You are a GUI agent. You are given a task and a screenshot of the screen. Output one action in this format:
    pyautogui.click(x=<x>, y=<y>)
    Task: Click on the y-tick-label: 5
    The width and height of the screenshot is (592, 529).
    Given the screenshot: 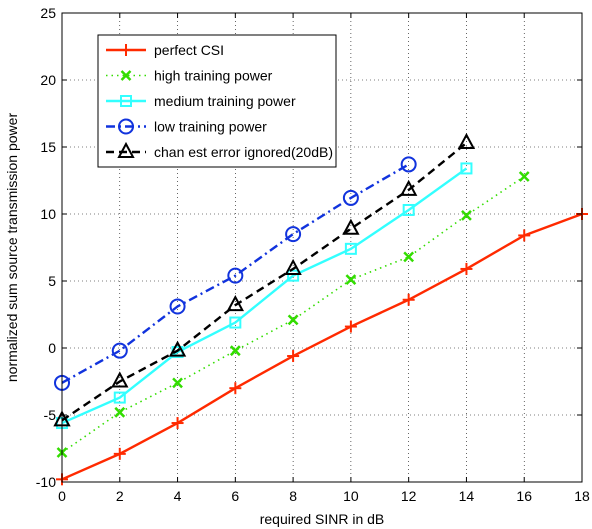 What is the action you would take?
    pyautogui.click(x=52, y=281)
    